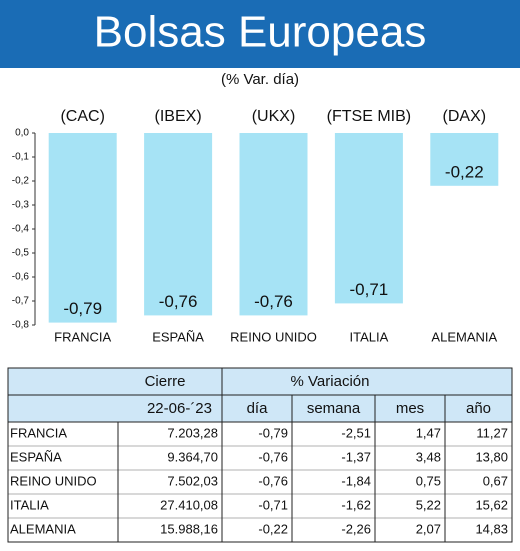 The width and height of the screenshot is (520, 551). I want to click on table-cell: -1,37, so click(356, 456).